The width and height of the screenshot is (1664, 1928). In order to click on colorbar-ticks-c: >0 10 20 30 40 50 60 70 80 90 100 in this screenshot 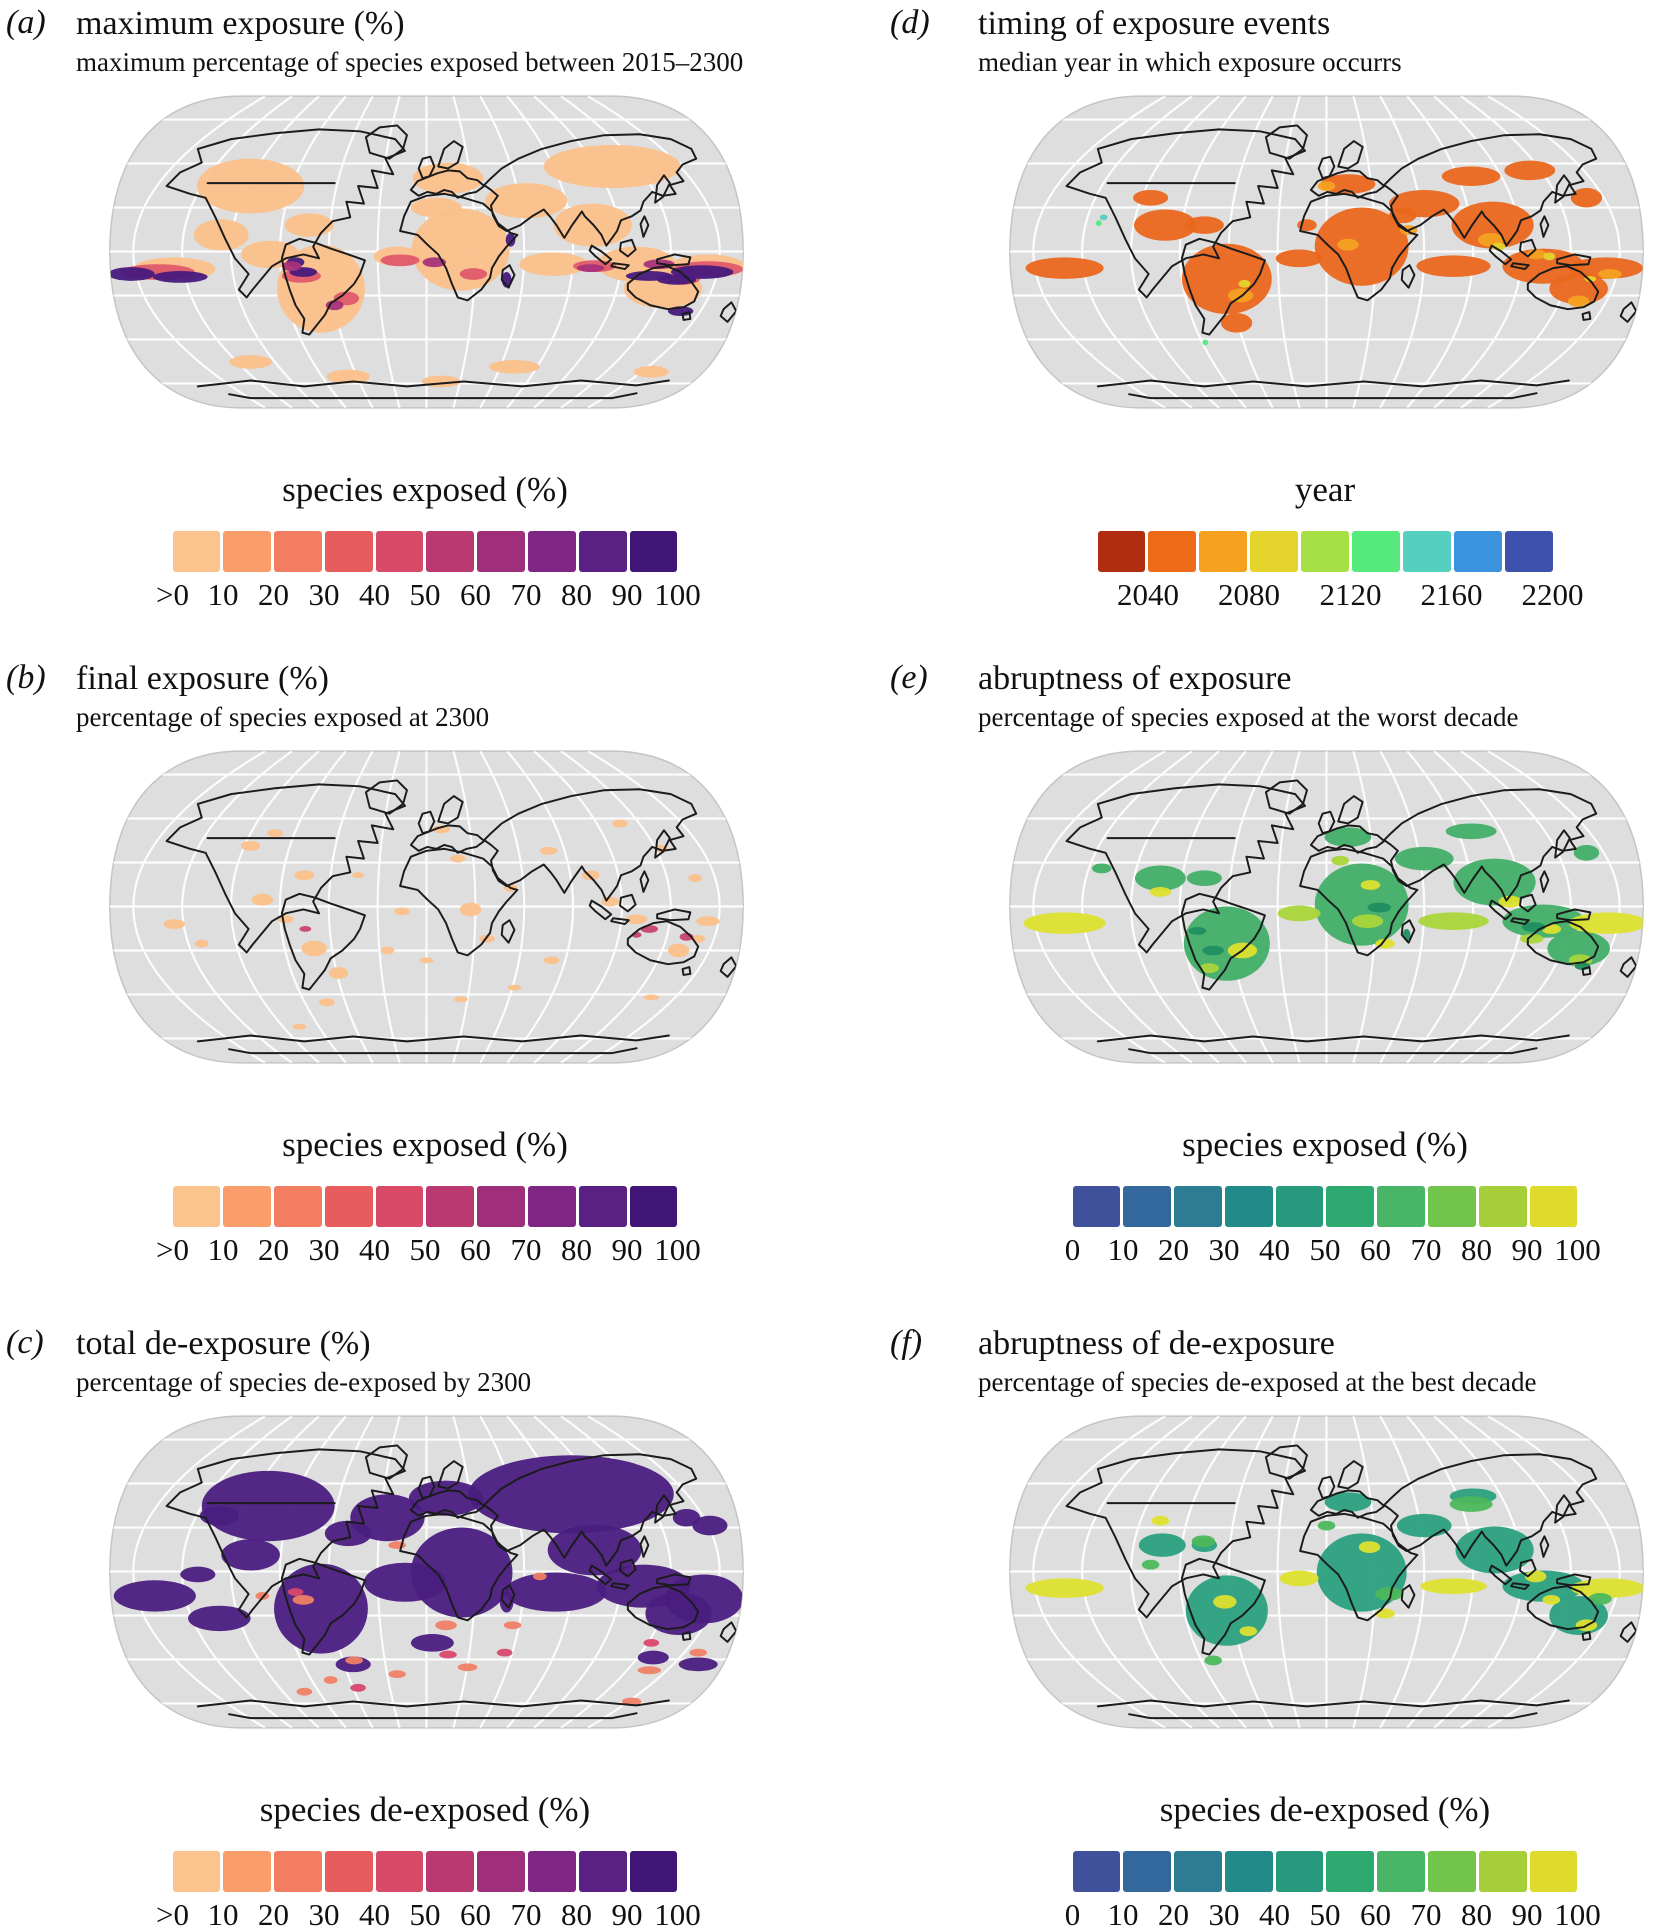, I will do `click(428, 1912)`.